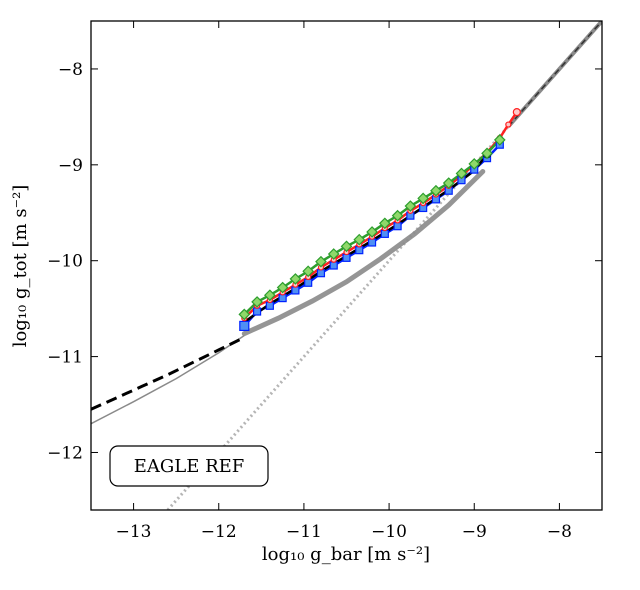 The width and height of the screenshot is (640, 590). Describe the element at coordinates (304, 532) in the screenshot. I see `x-tick-label: −11` at that location.